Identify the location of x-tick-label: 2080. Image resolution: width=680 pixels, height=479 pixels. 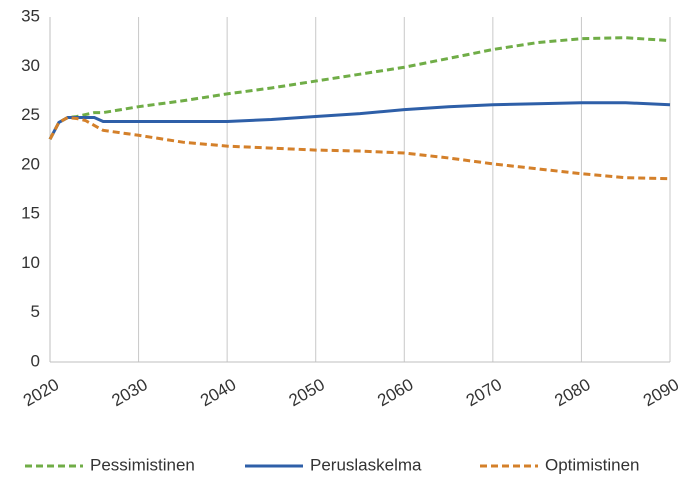
(572, 392).